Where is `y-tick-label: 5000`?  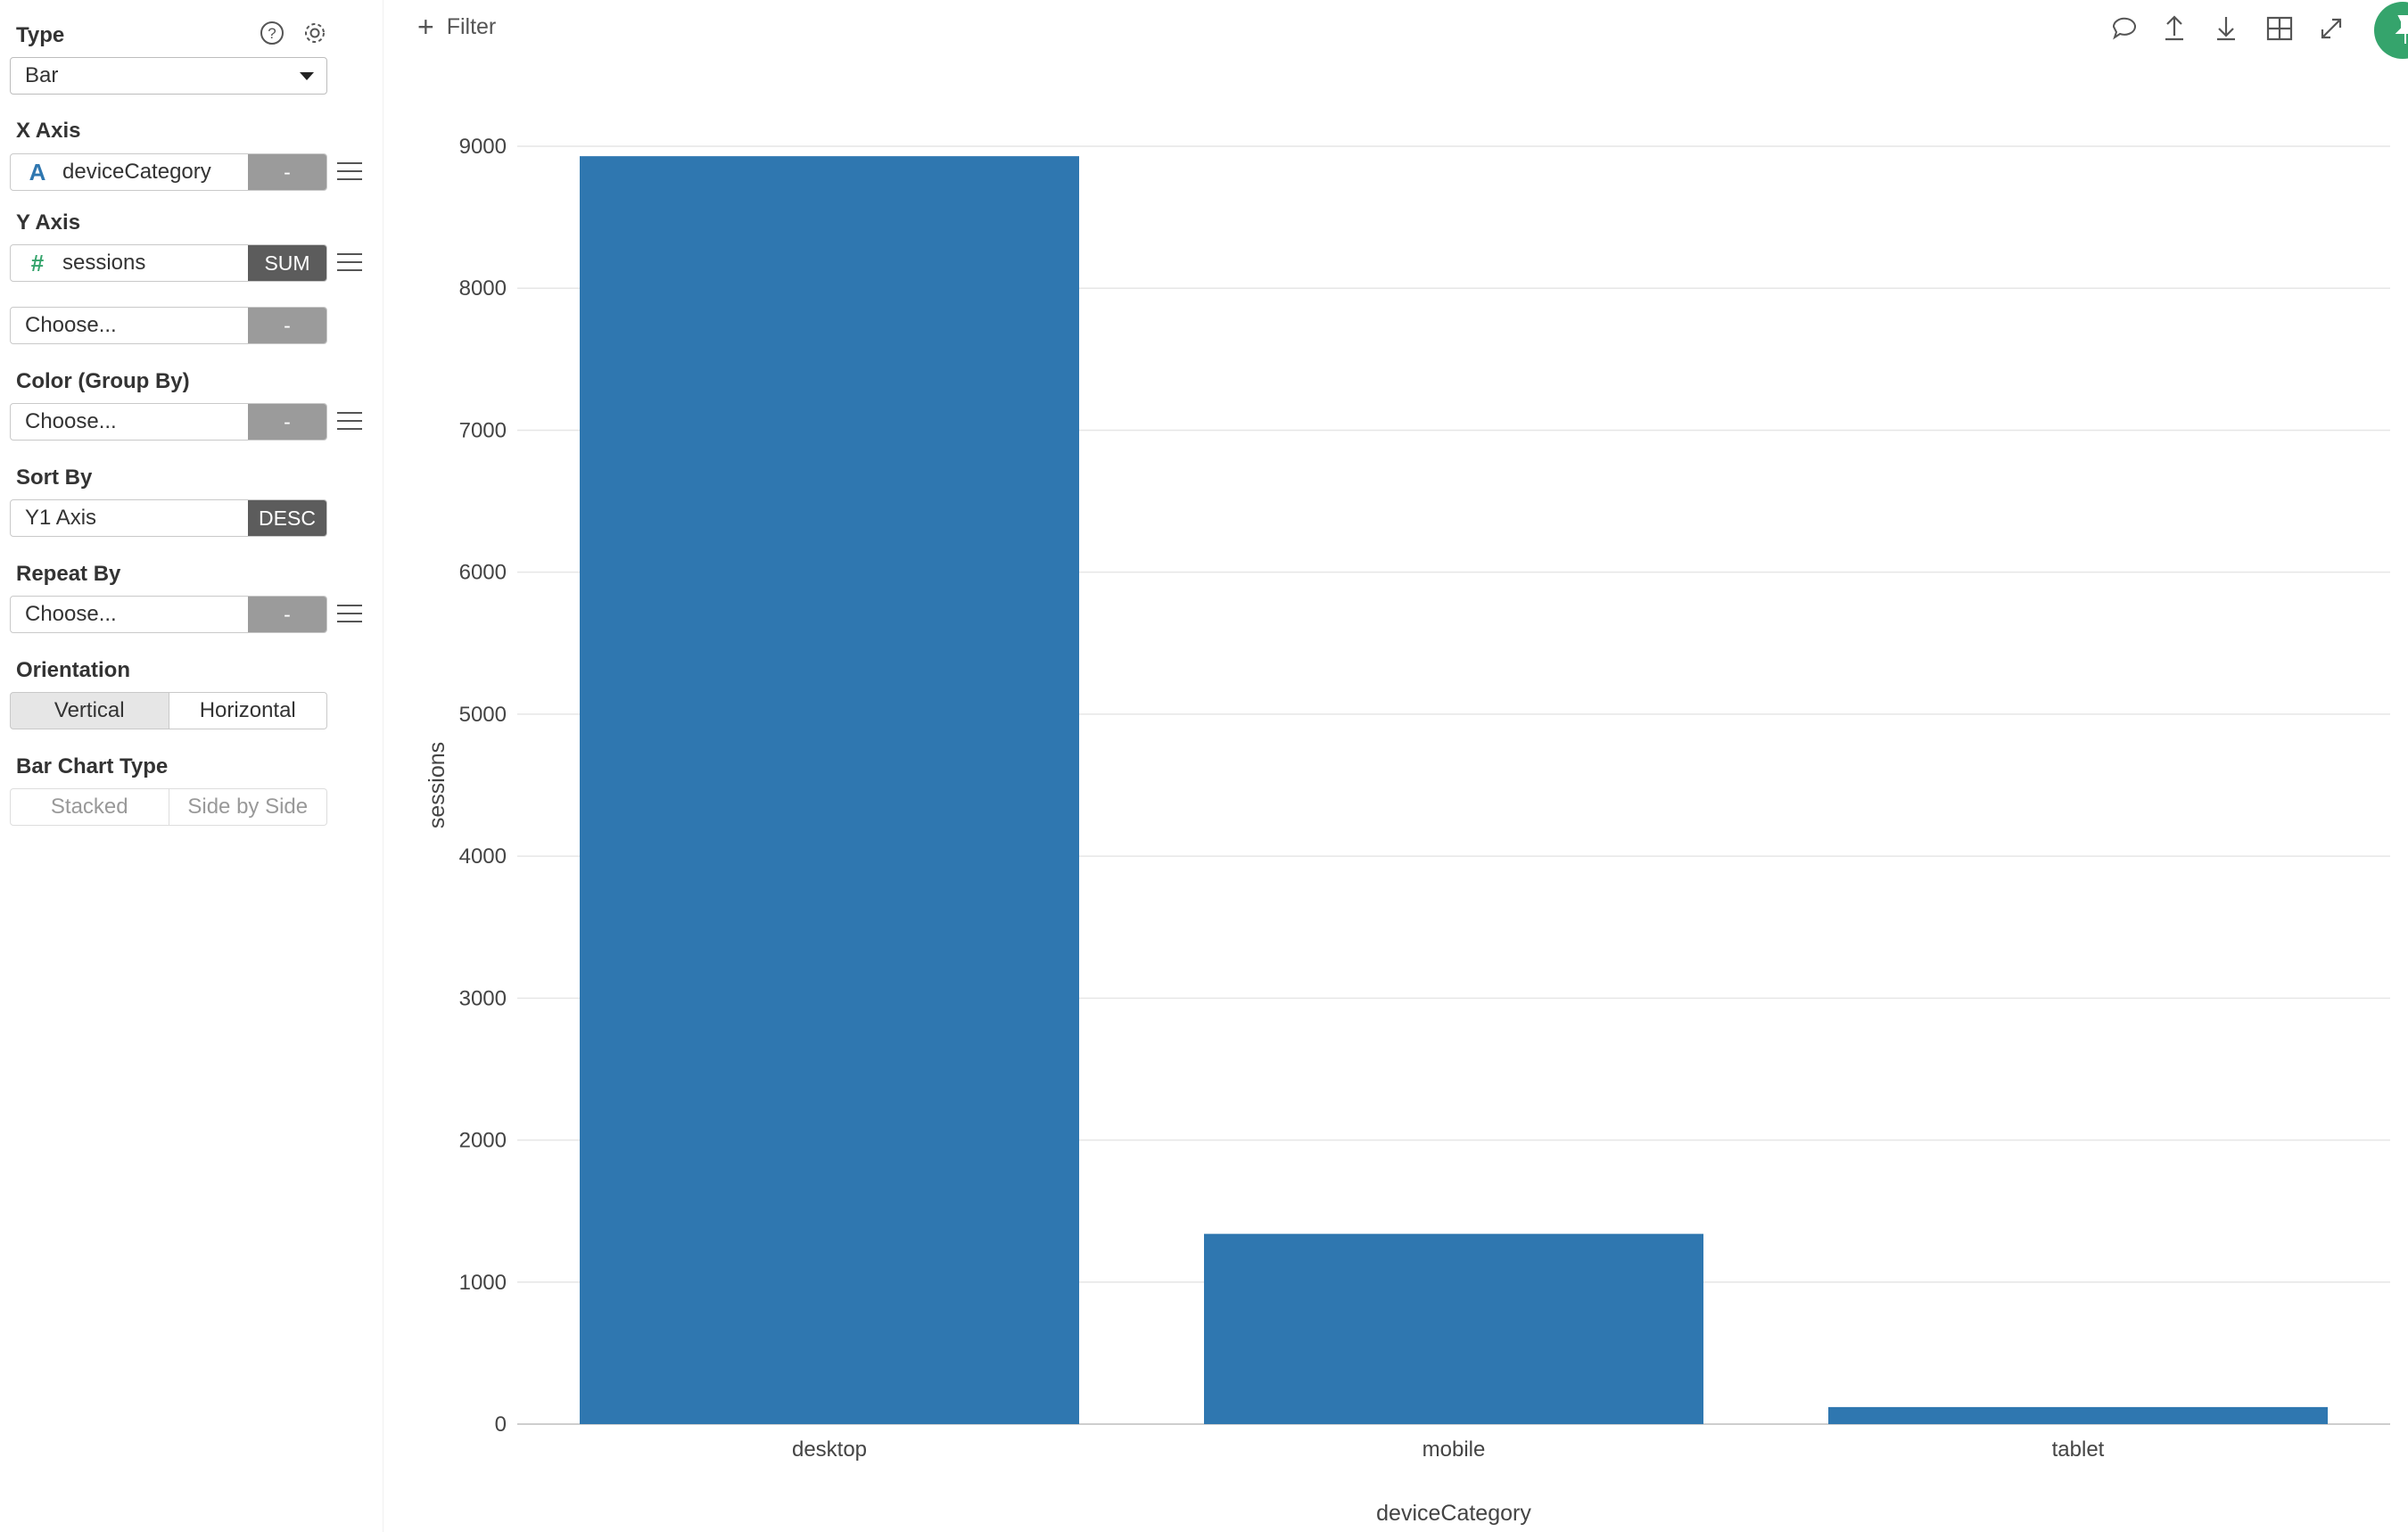
y-tick-label: 5000 is located at coordinates (483, 715).